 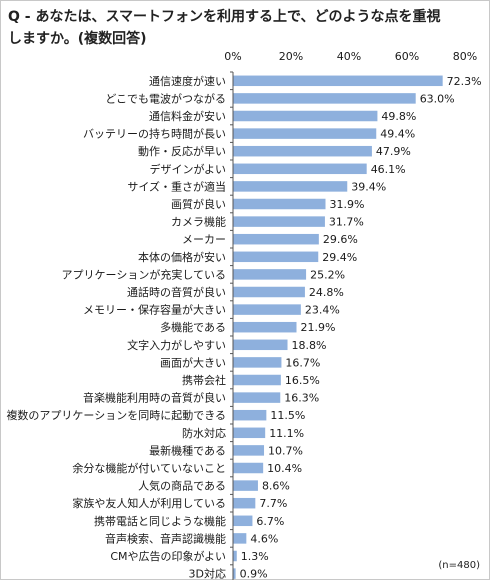 What do you see at coordinates (154, 310) in the screenshot?
I see `category-label: メモリー・保存容量が大きい` at bounding box center [154, 310].